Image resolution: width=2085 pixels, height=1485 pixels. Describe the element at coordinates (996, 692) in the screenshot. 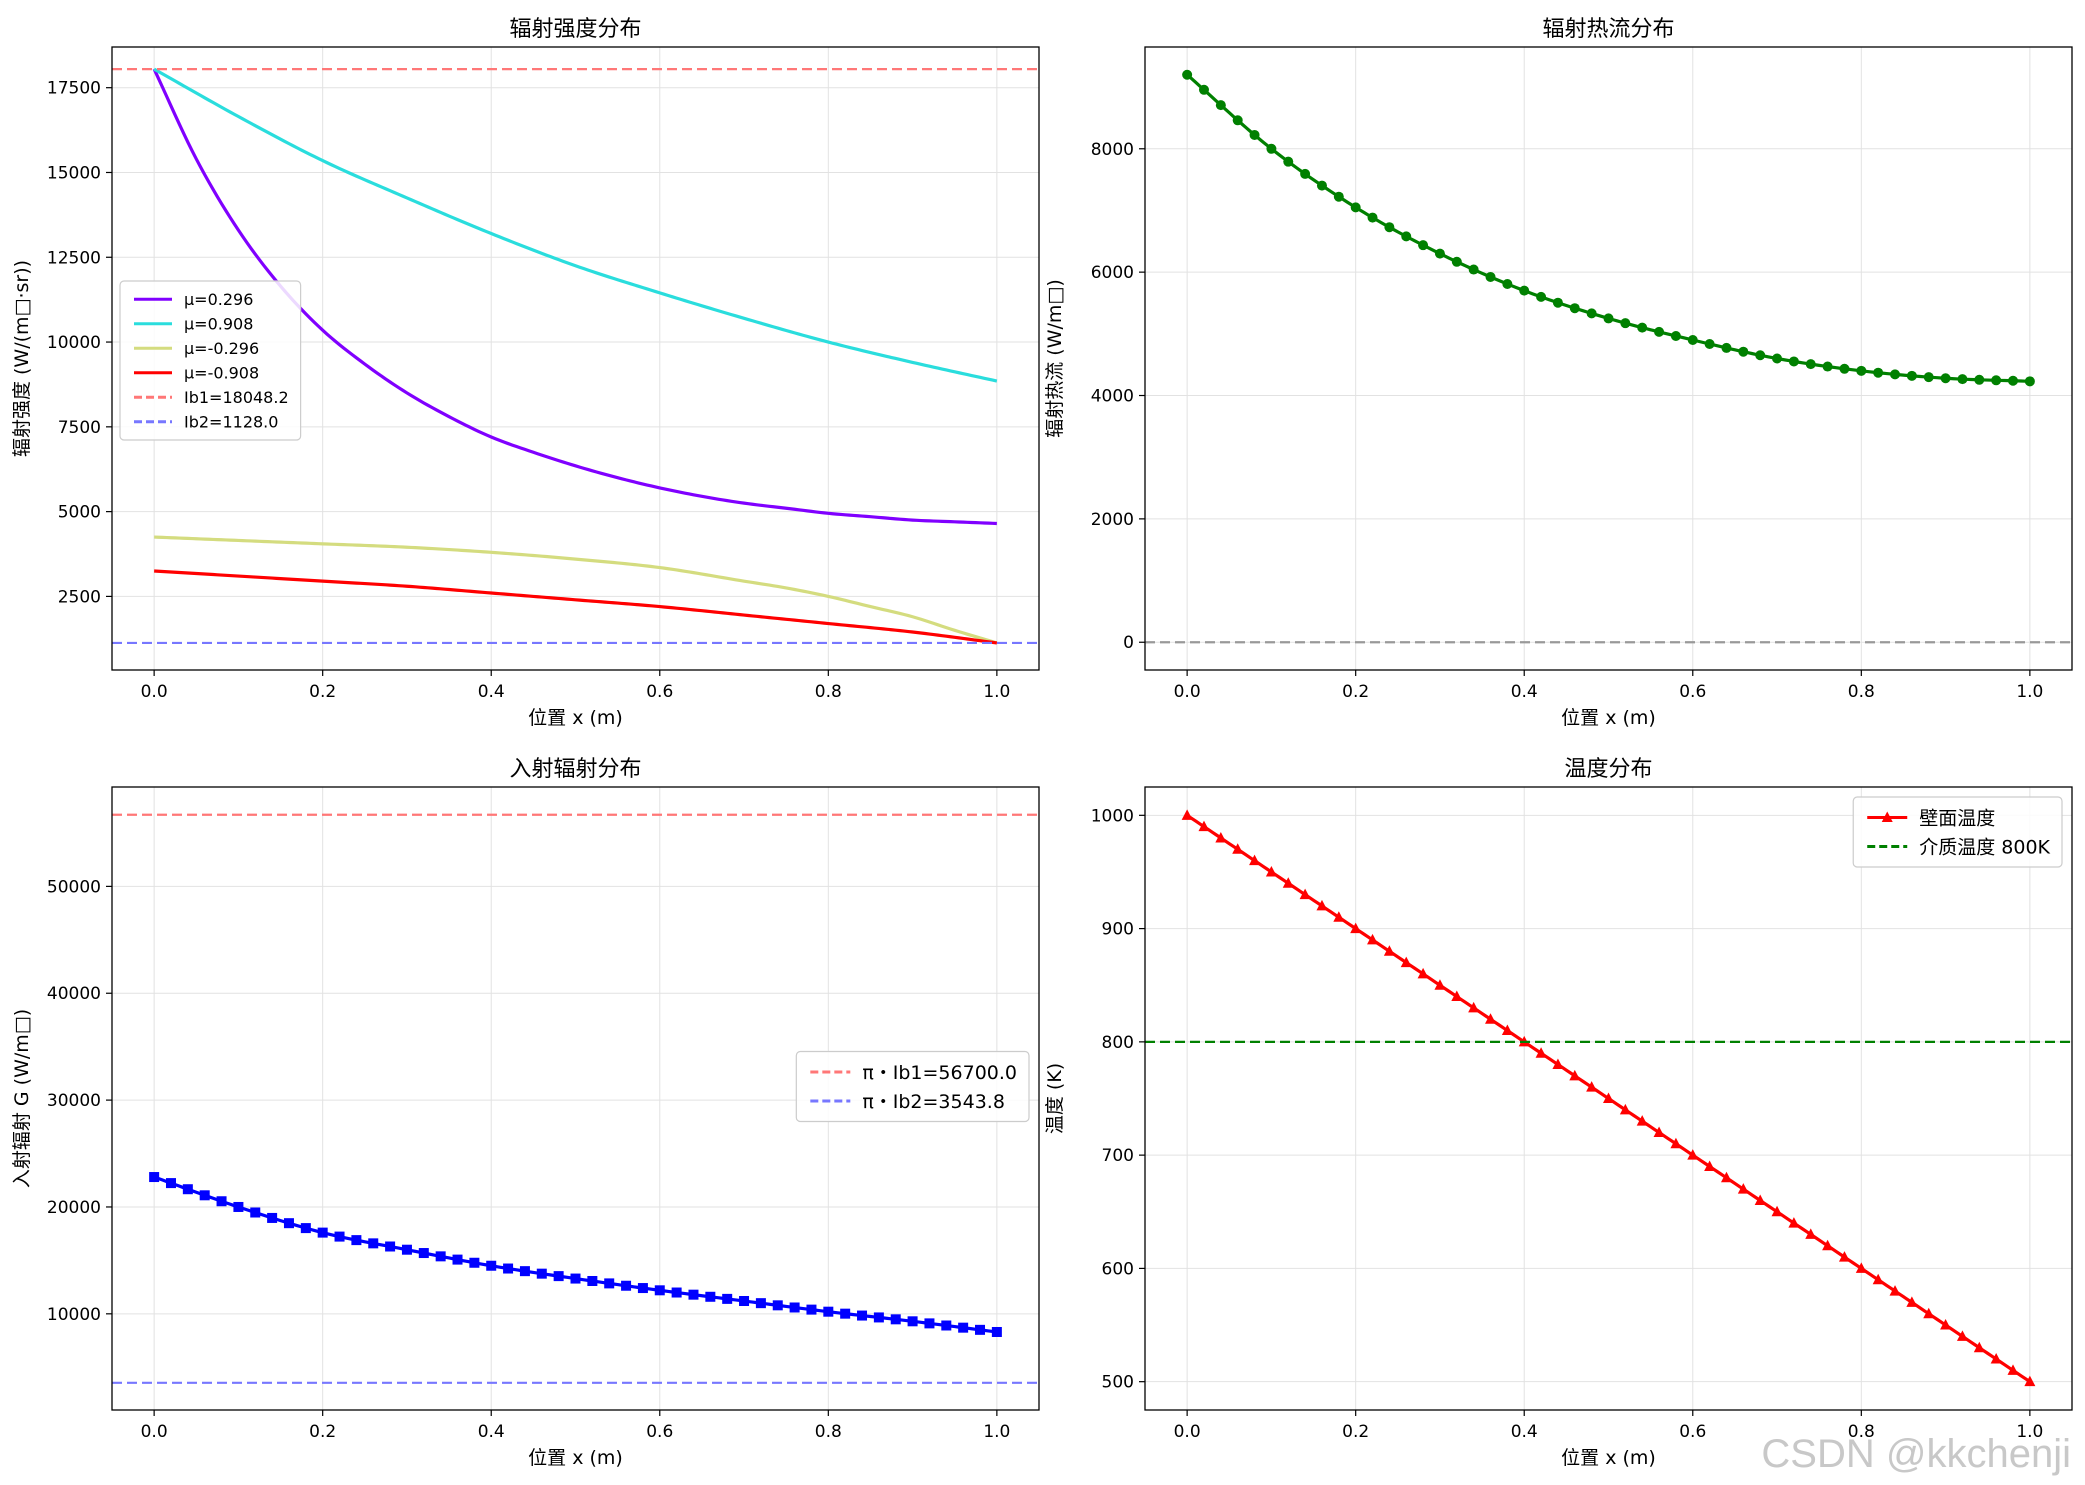

I see `x-tick-label: 1.0` at that location.